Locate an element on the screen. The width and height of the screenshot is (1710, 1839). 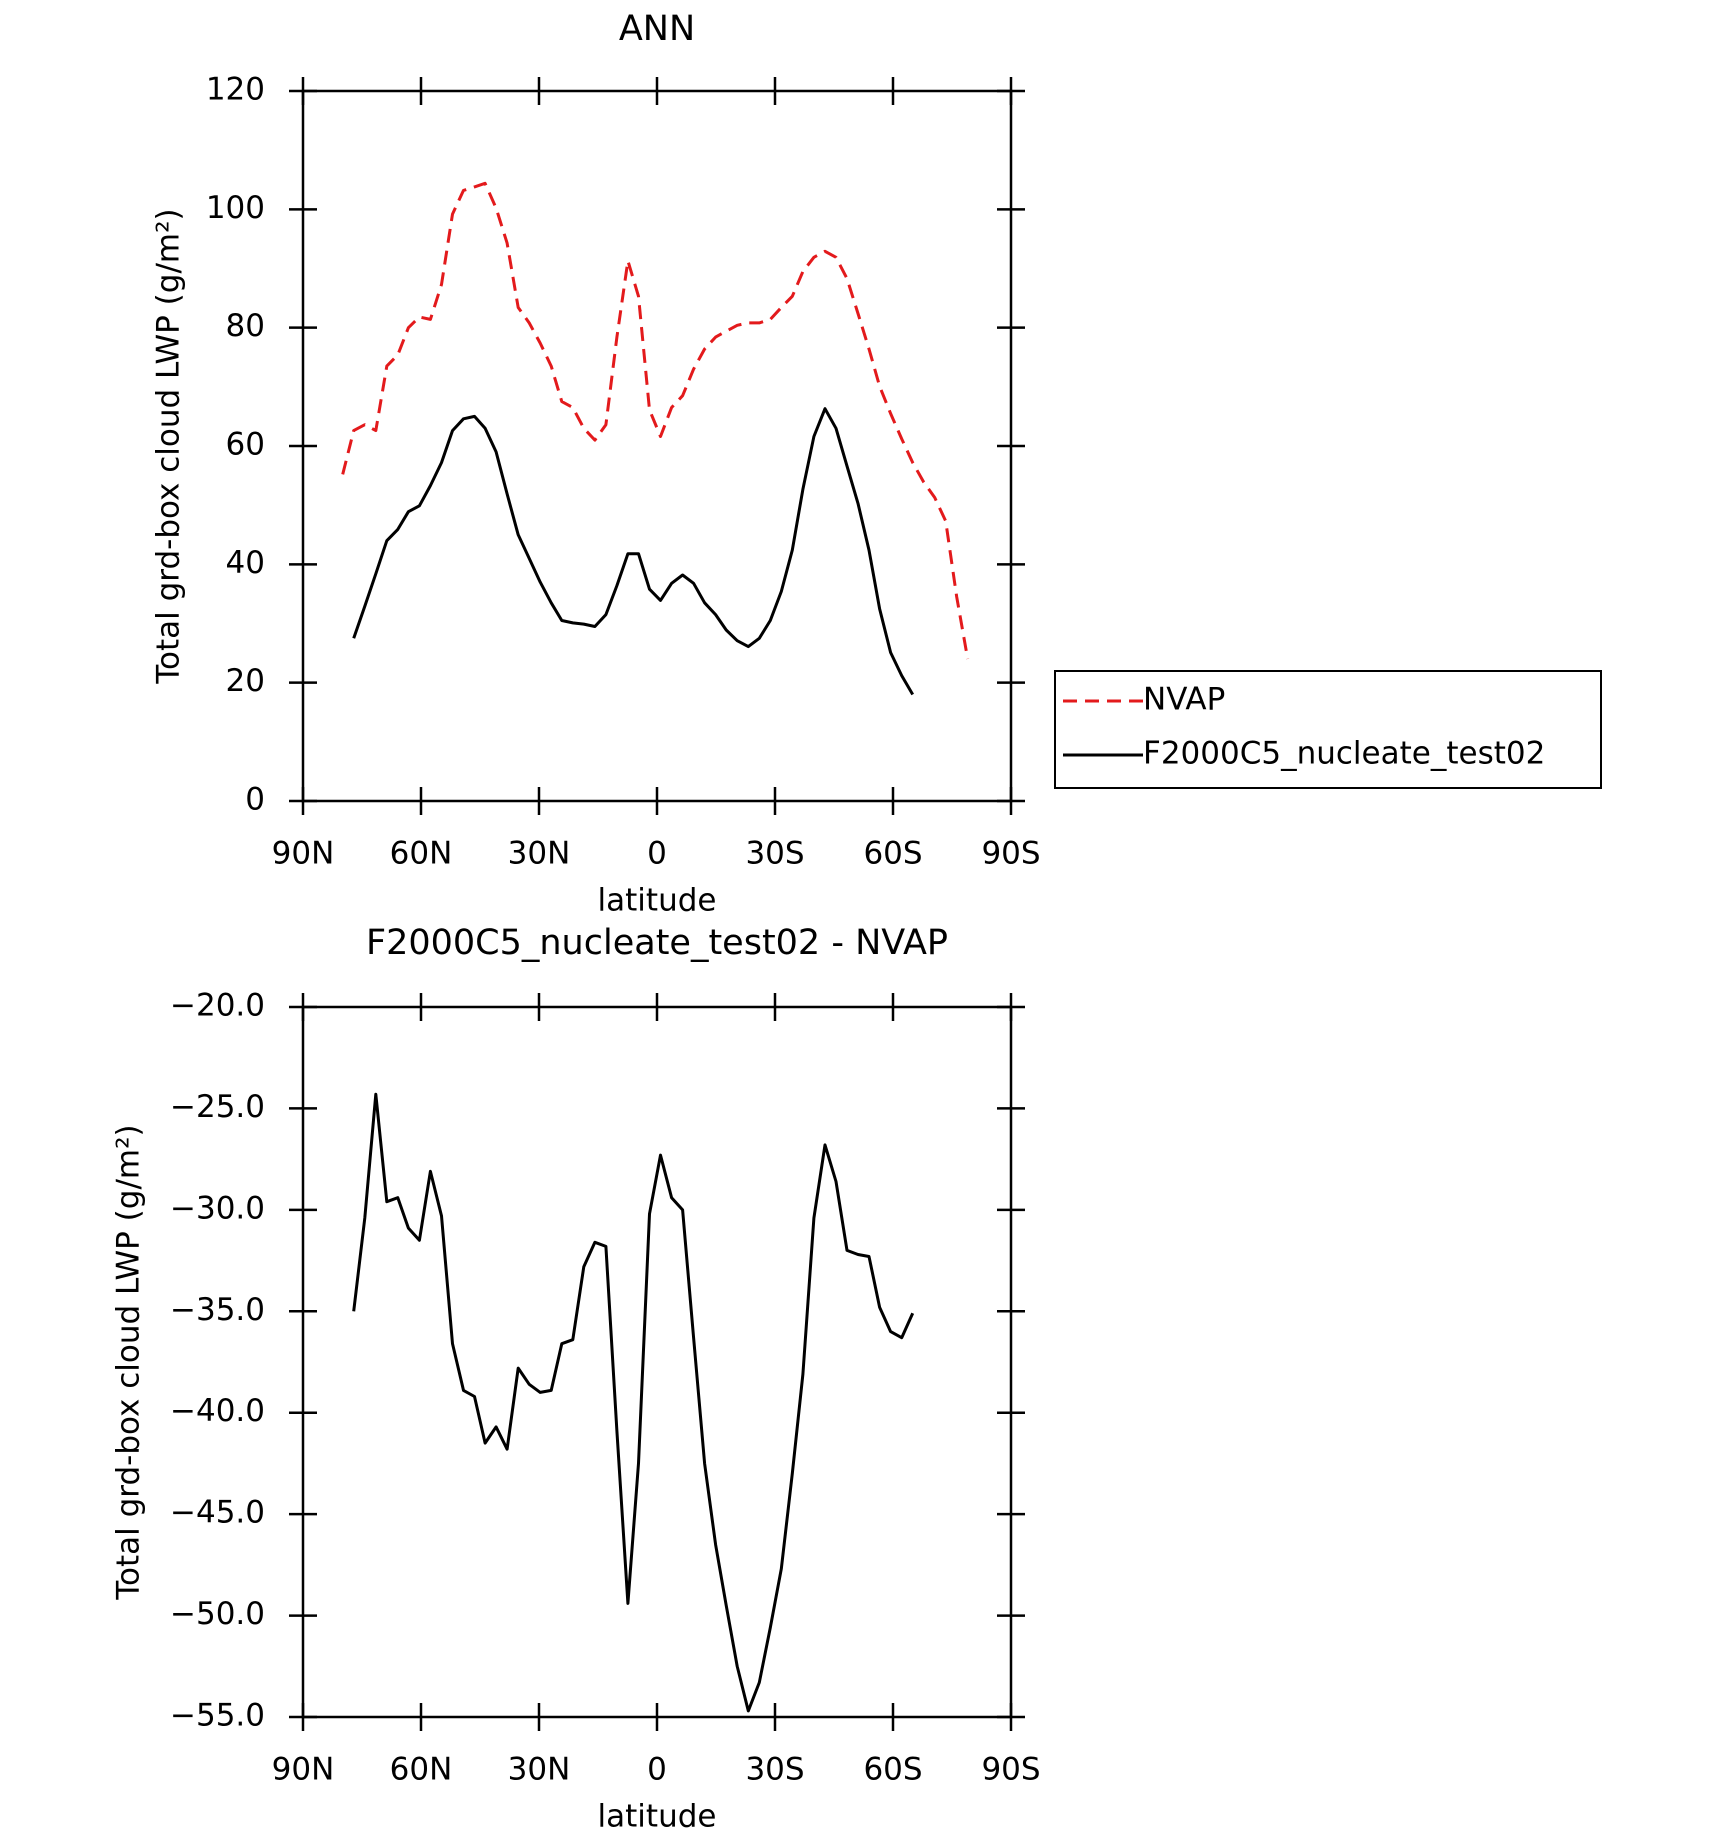
y-tick-label: 60 is located at coordinates (245, 445).